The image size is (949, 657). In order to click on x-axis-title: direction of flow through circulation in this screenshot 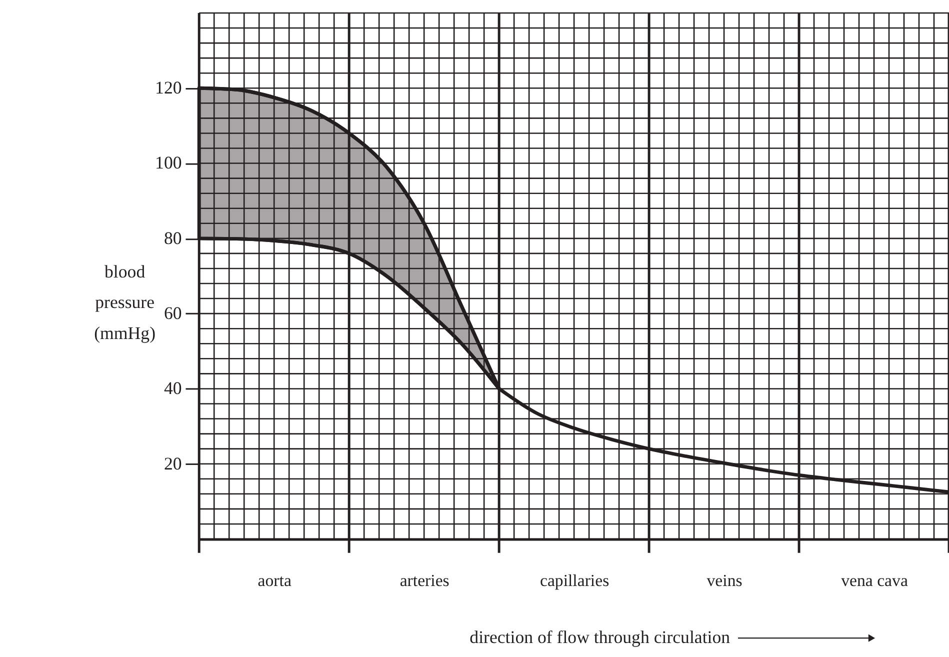, I will do `click(600, 637)`.